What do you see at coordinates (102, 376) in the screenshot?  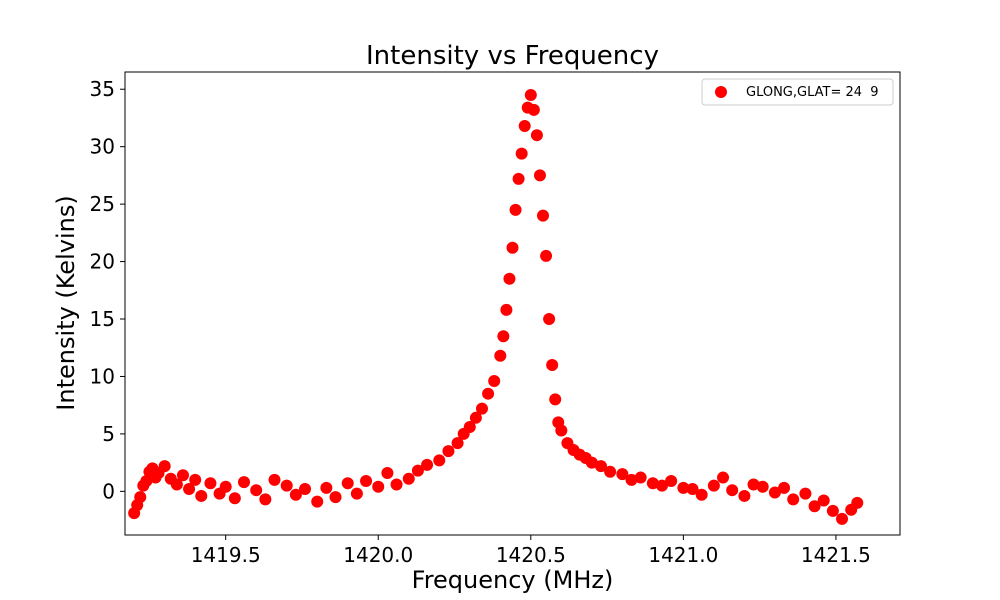 I see `y-tick-label: 10` at bounding box center [102, 376].